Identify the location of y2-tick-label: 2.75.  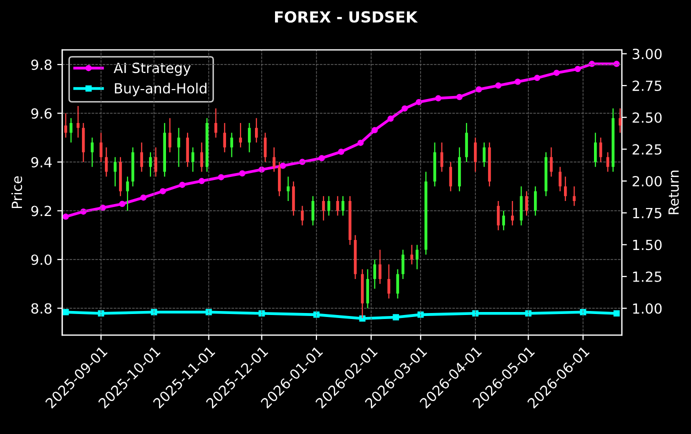
(647, 86).